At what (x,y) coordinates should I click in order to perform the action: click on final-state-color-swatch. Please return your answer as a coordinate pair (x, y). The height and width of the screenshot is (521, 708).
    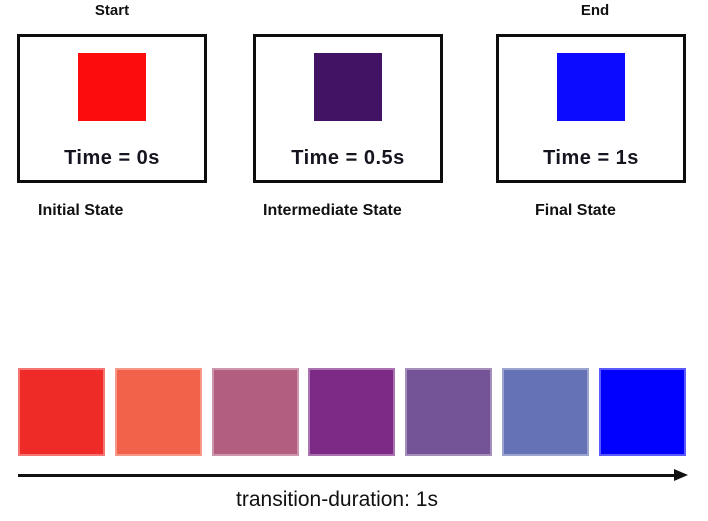
    Looking at the image, I should click on (591, 87).